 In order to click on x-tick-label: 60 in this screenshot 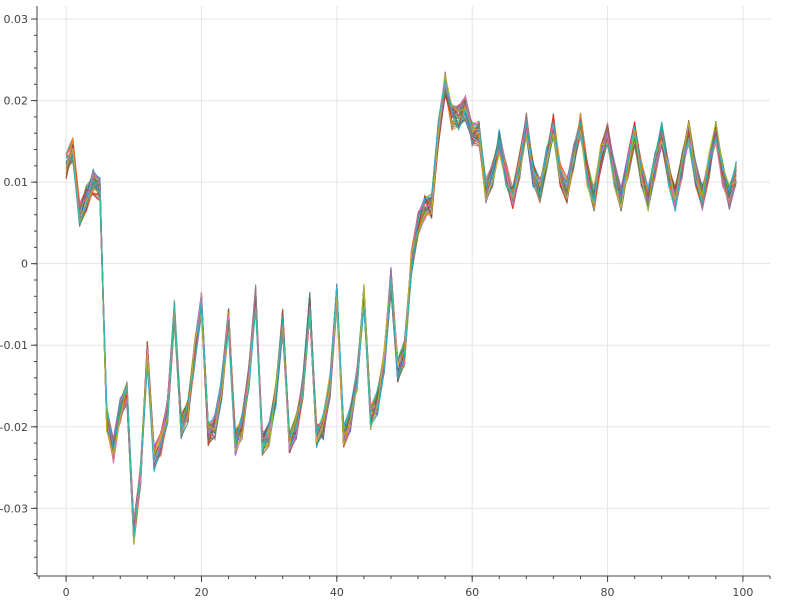, I will do `click(472, 592)`.